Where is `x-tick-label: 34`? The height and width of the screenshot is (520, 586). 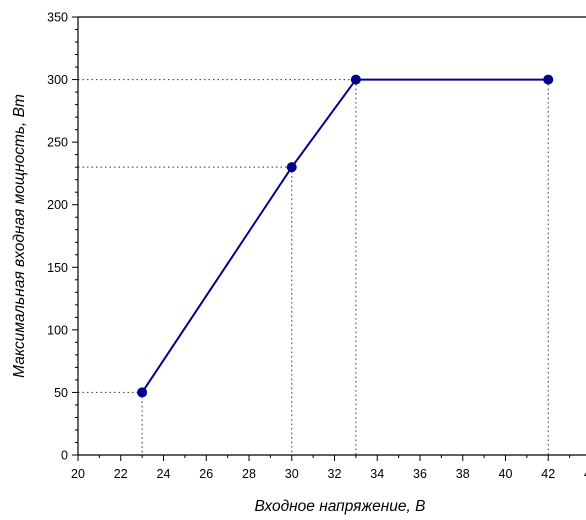 x-tick-label: 34 is located at coordinates (377, 474).